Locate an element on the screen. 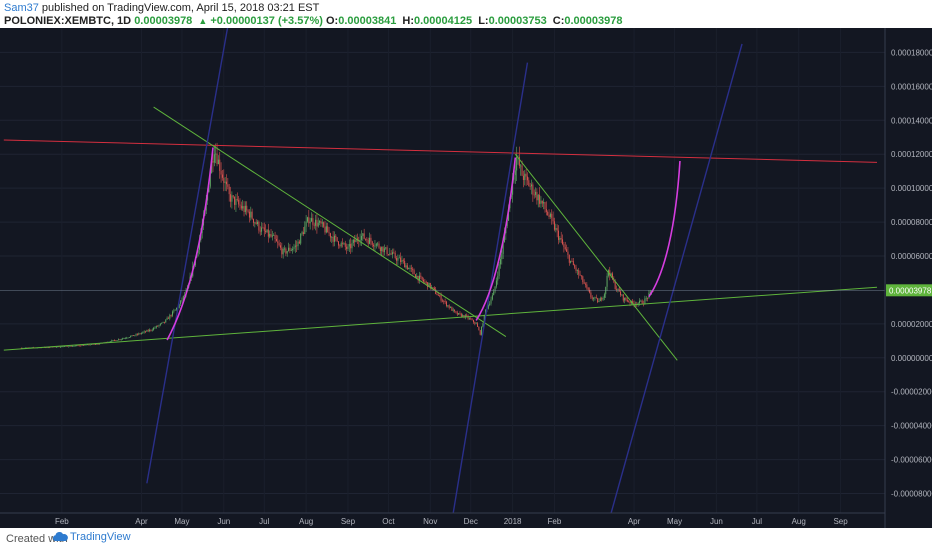 This screenshot has width=932, height=550. x-tick-label: Jun is located at coordinates (223, 521).